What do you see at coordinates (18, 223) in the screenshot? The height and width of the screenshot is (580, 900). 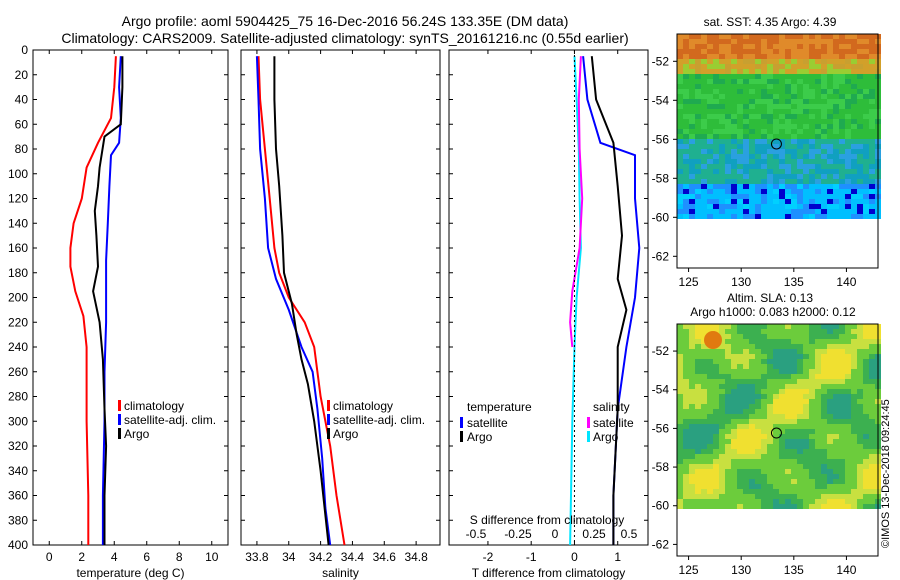 I see `y-tick-label: 140` at bounding box center [18, 223].